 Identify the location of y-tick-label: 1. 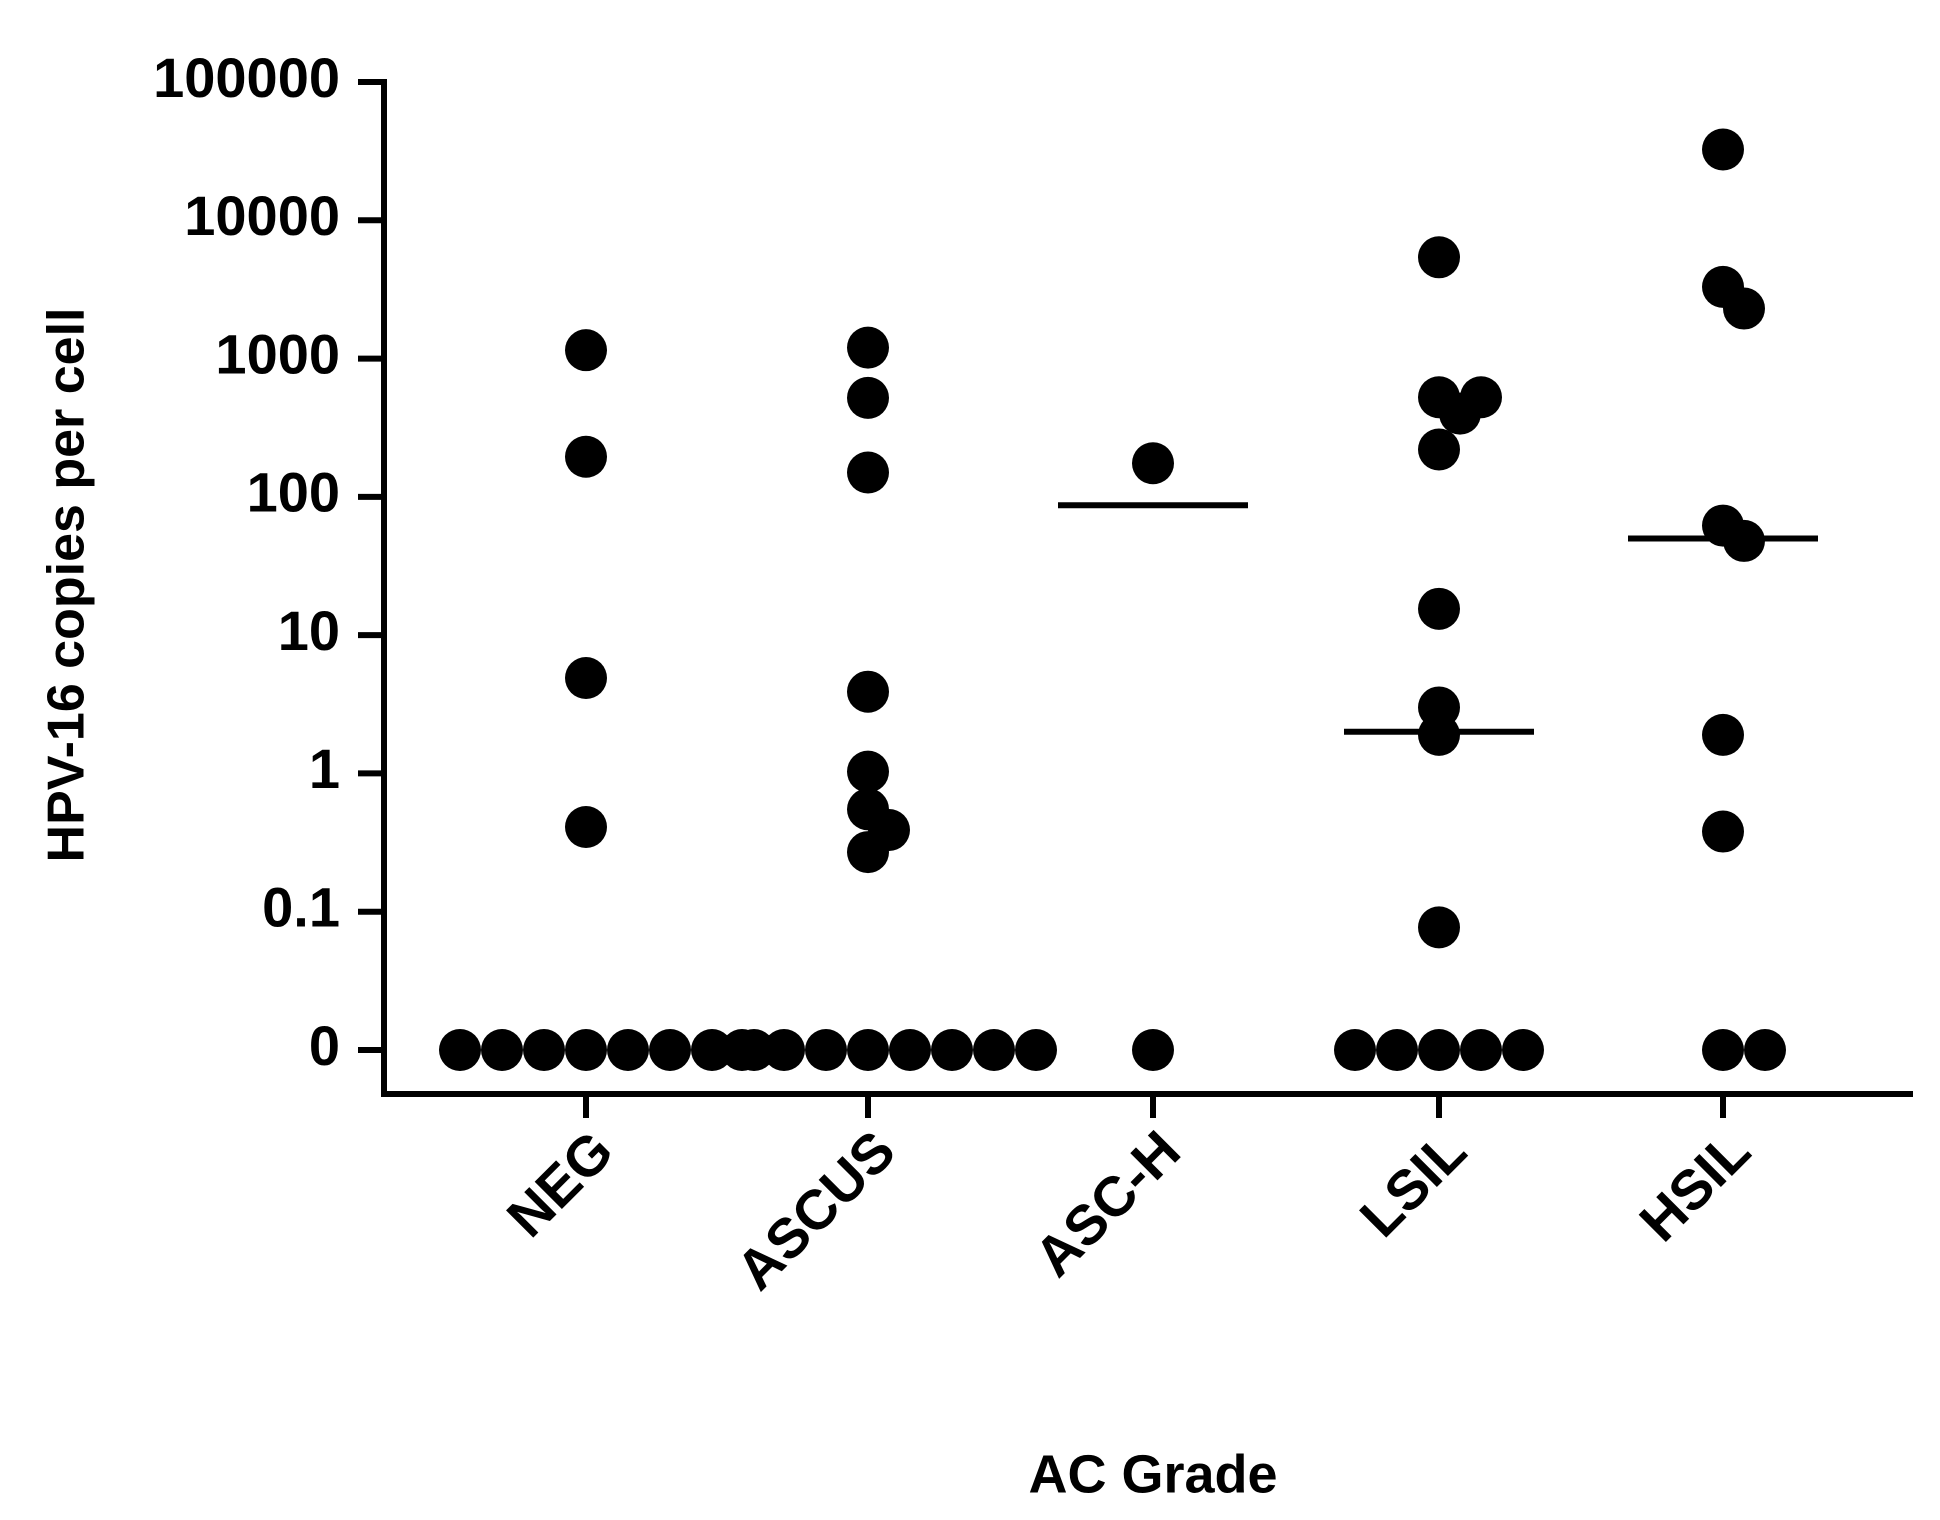
(324, 768).